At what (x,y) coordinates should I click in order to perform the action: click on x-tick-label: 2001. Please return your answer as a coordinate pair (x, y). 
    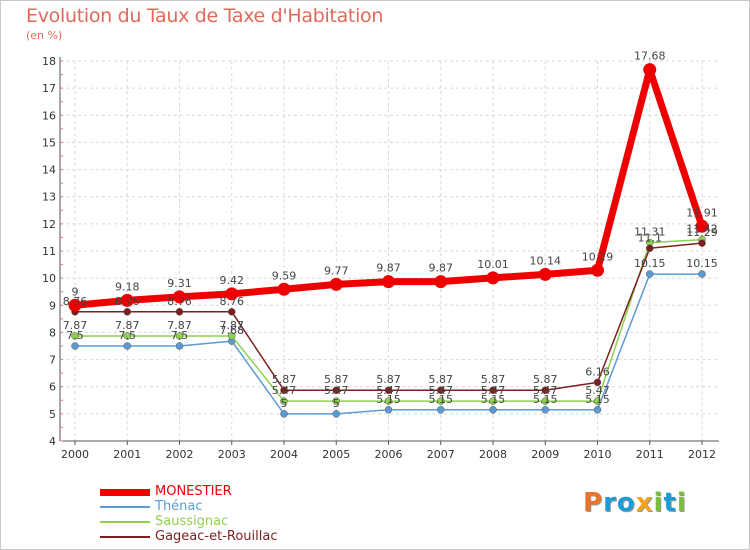
    Looking at the image, I should click on (127, 454).